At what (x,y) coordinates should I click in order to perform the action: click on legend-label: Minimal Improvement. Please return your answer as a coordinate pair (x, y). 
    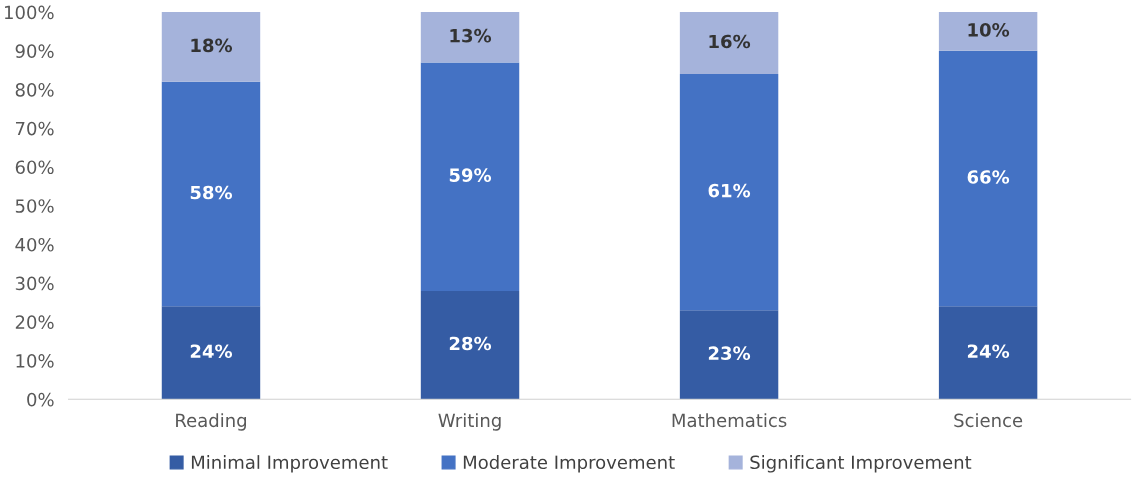
    Looking at the image, I should click on (289, 464).